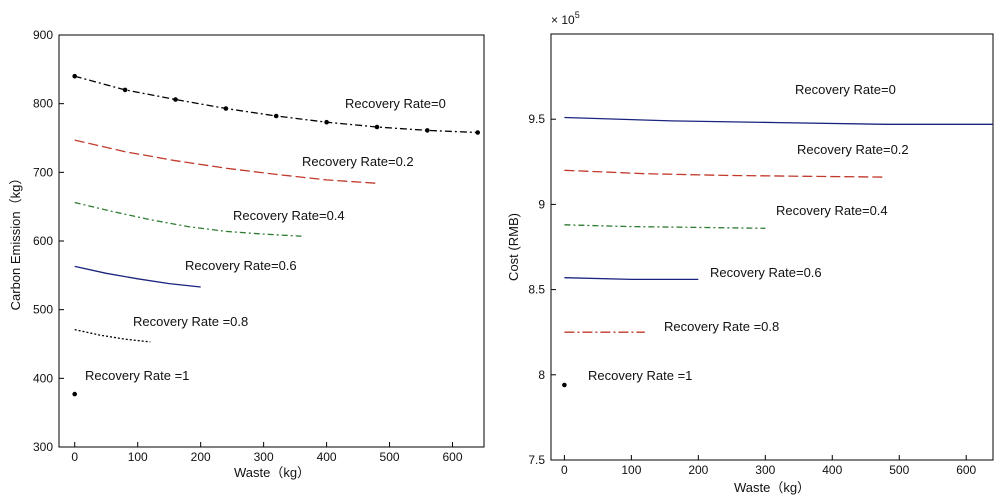  Describe the element at coordinates (43, 241) in the screenshot. I see `y-tick-label: 600` at that location.